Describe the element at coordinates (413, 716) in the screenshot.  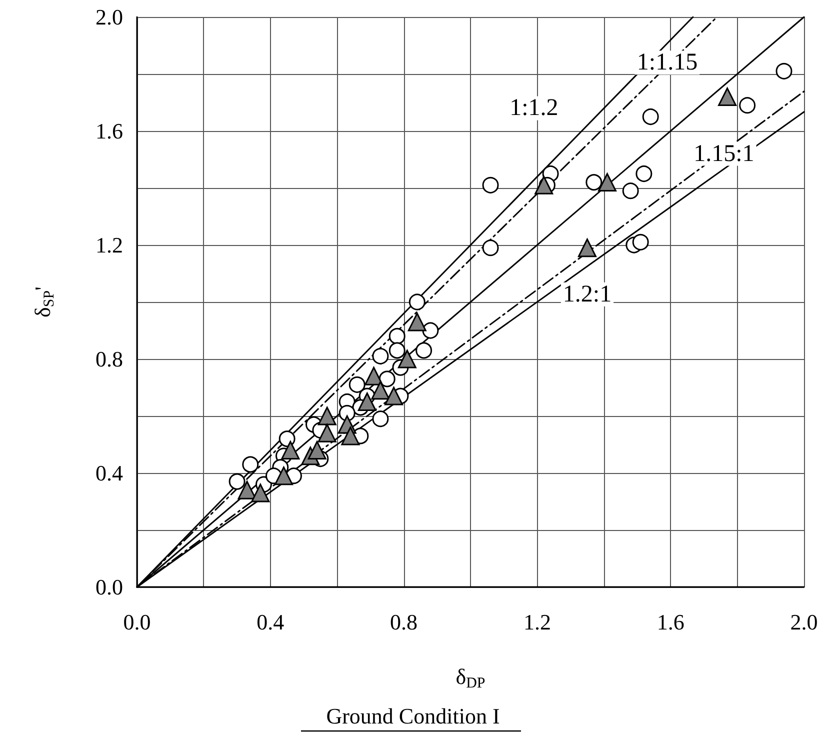
I see `text: Ground Condition I` at that location.